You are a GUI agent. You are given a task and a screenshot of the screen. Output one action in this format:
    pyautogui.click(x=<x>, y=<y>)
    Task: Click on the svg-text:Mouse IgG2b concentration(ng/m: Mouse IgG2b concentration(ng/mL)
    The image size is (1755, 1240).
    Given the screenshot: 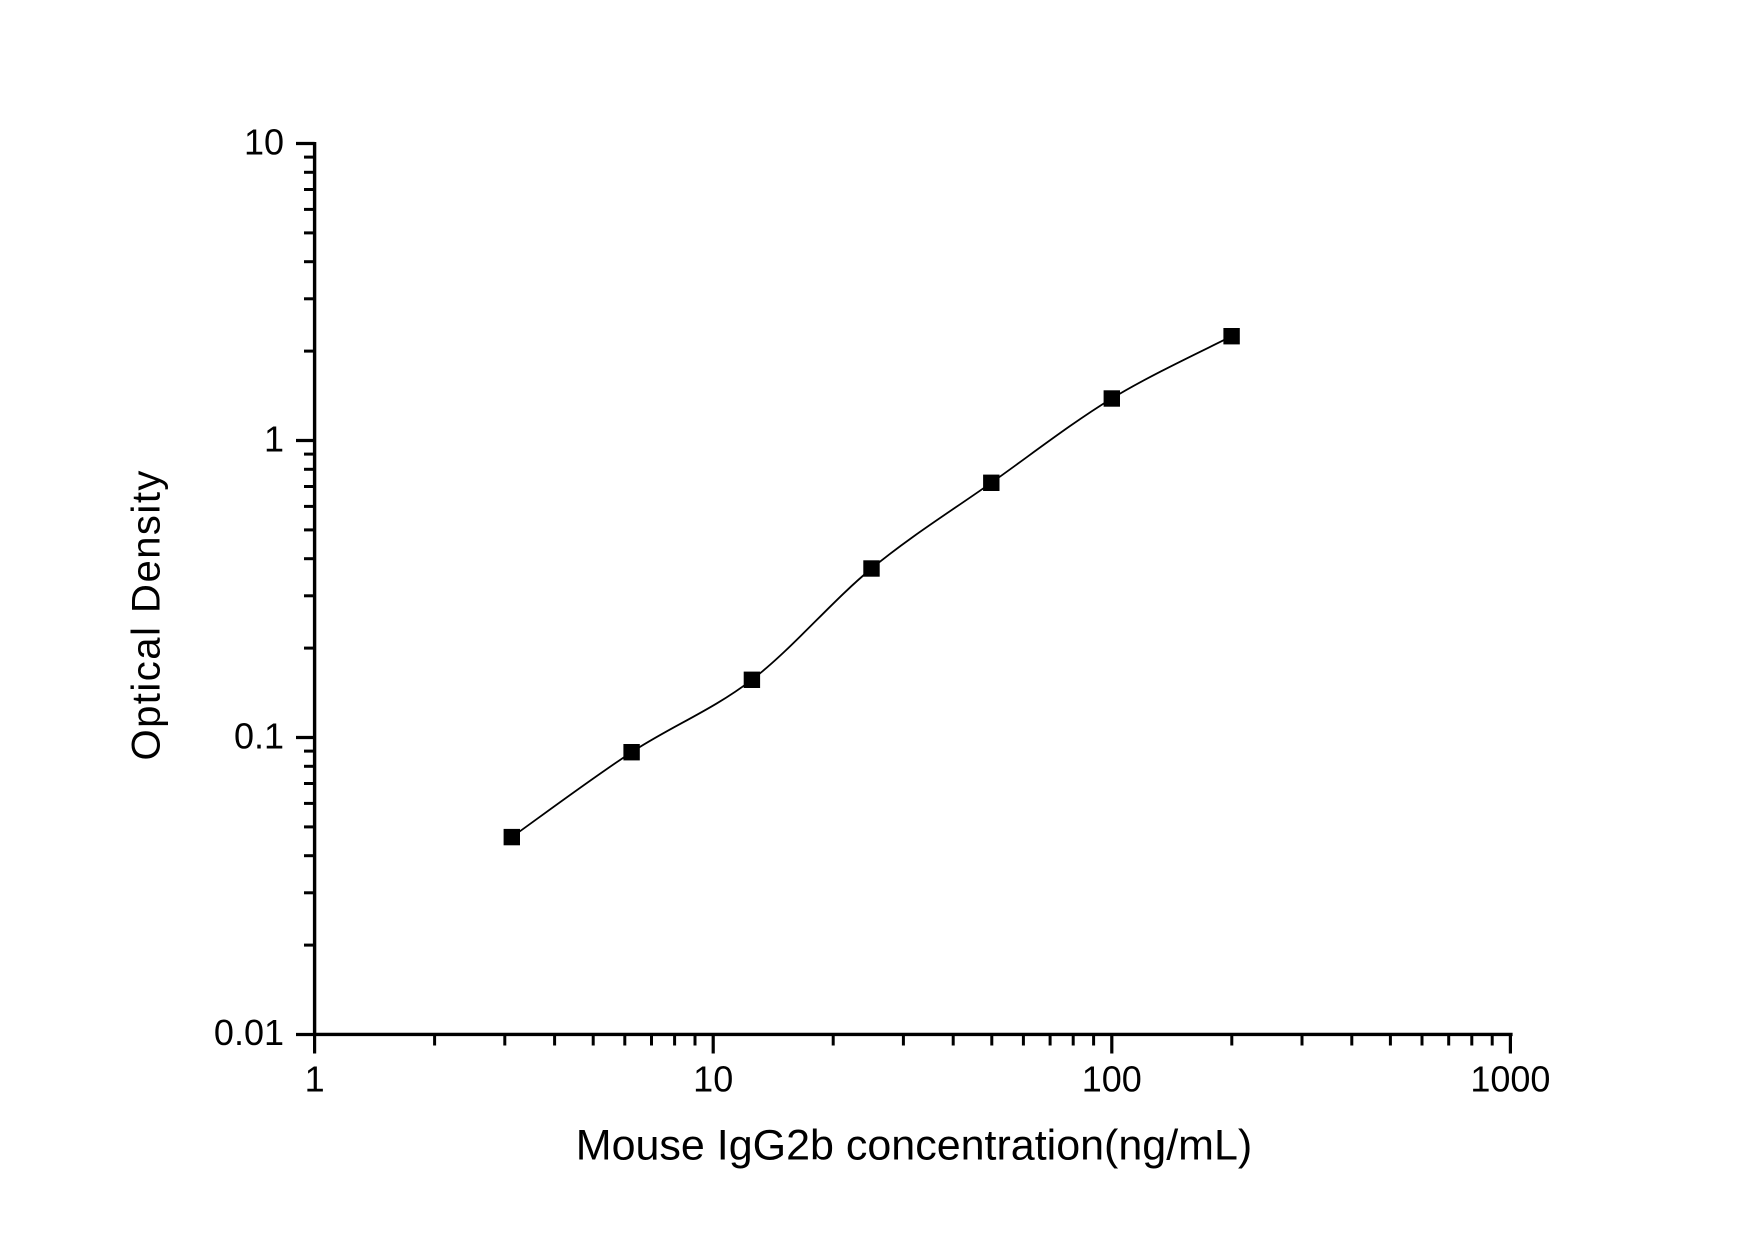 What is the action you would take?
    pyautogui.click(x=914, y=1145)
    